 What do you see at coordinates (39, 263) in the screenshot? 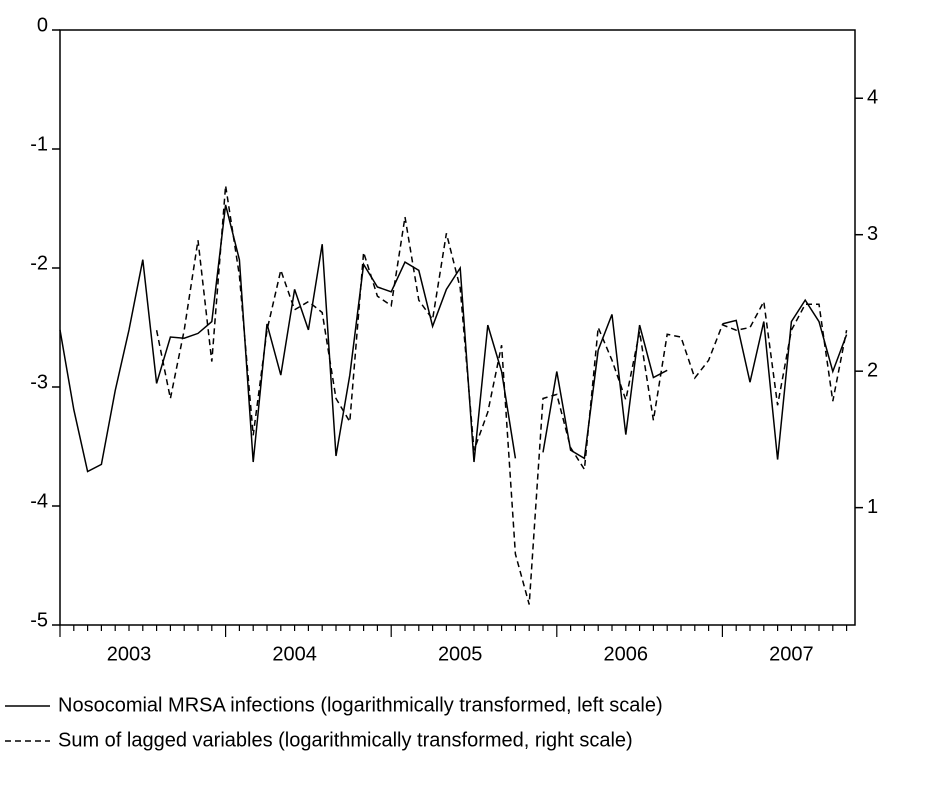
I see `y-tick-label: -2` at bounding box center [39, 263].